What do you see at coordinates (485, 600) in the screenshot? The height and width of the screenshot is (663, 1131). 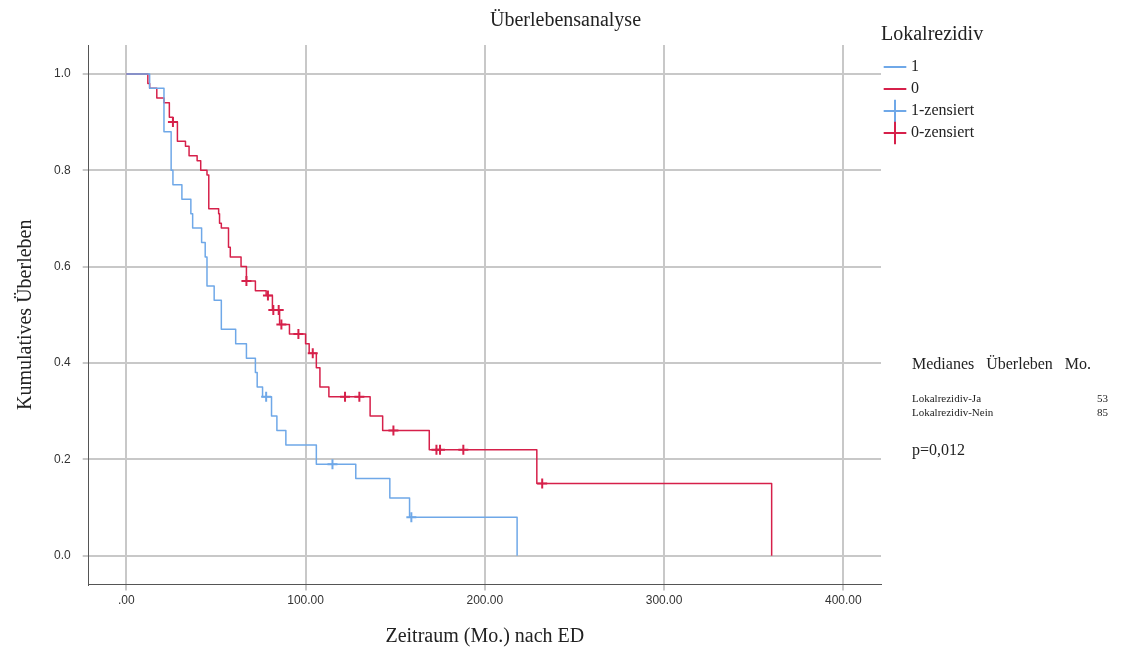 I see `x-tick-label: 200.00` at bounding box center [485, 600].